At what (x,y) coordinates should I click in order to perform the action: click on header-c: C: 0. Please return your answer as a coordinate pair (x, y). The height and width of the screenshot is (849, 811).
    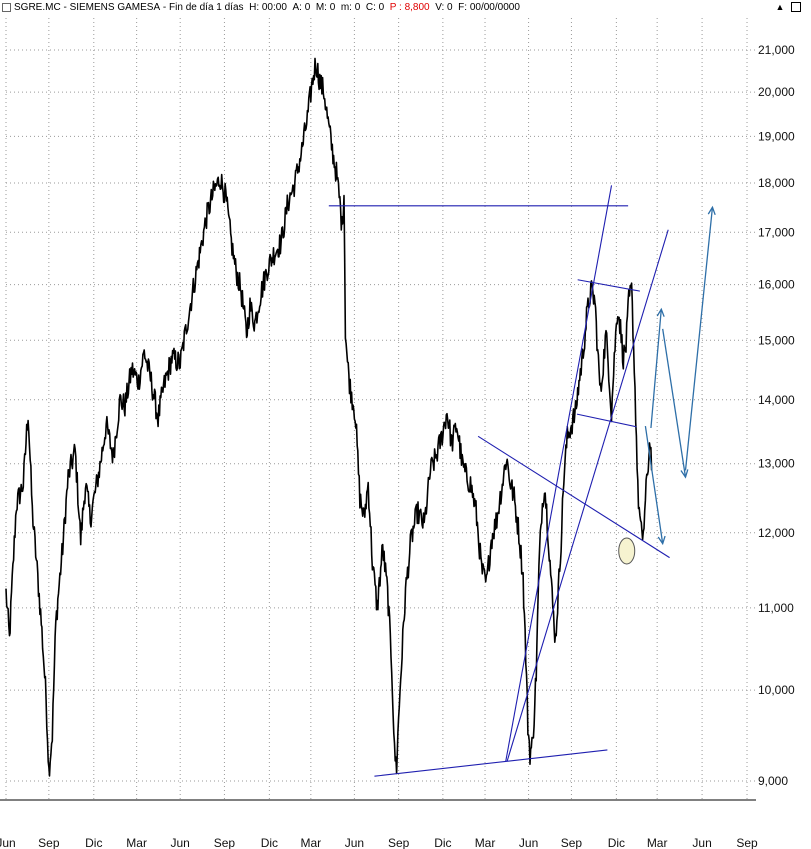
    Looking at the image, I should click on (375, 7).